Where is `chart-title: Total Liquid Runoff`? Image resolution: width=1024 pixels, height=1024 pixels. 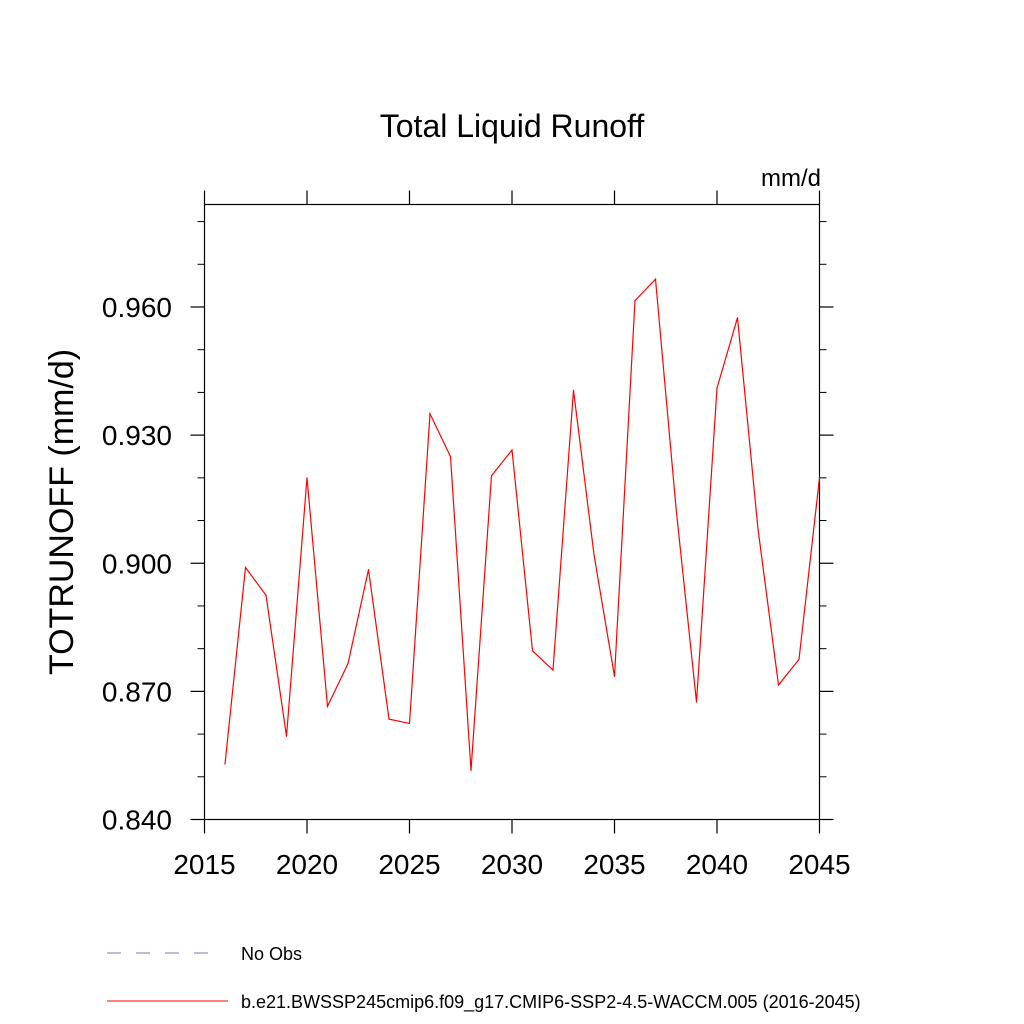
chart-title: Total Liquid Runoff is located at coordinates (512, 126).